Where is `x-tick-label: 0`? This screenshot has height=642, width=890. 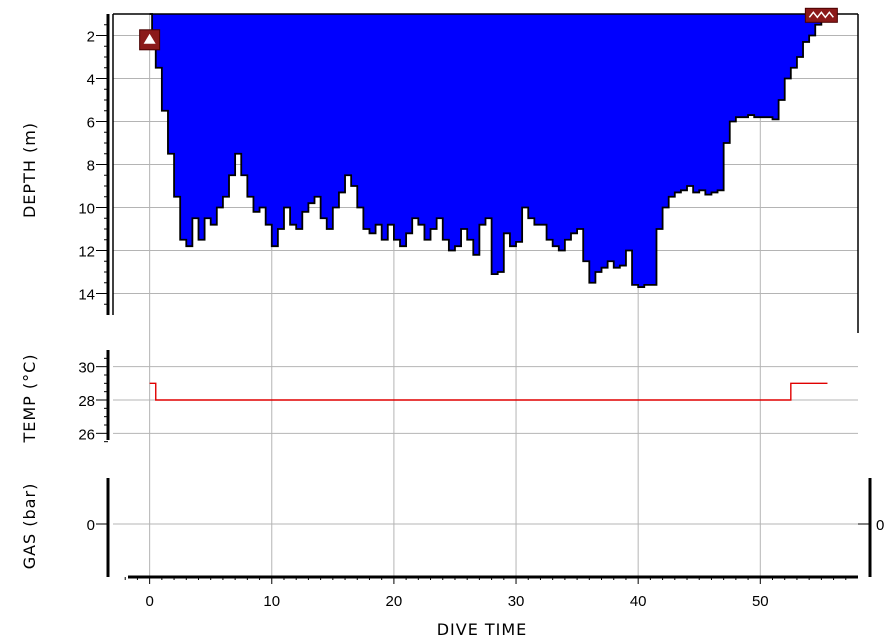 x-tick-label: 0 is located at coordinates (149, 601).